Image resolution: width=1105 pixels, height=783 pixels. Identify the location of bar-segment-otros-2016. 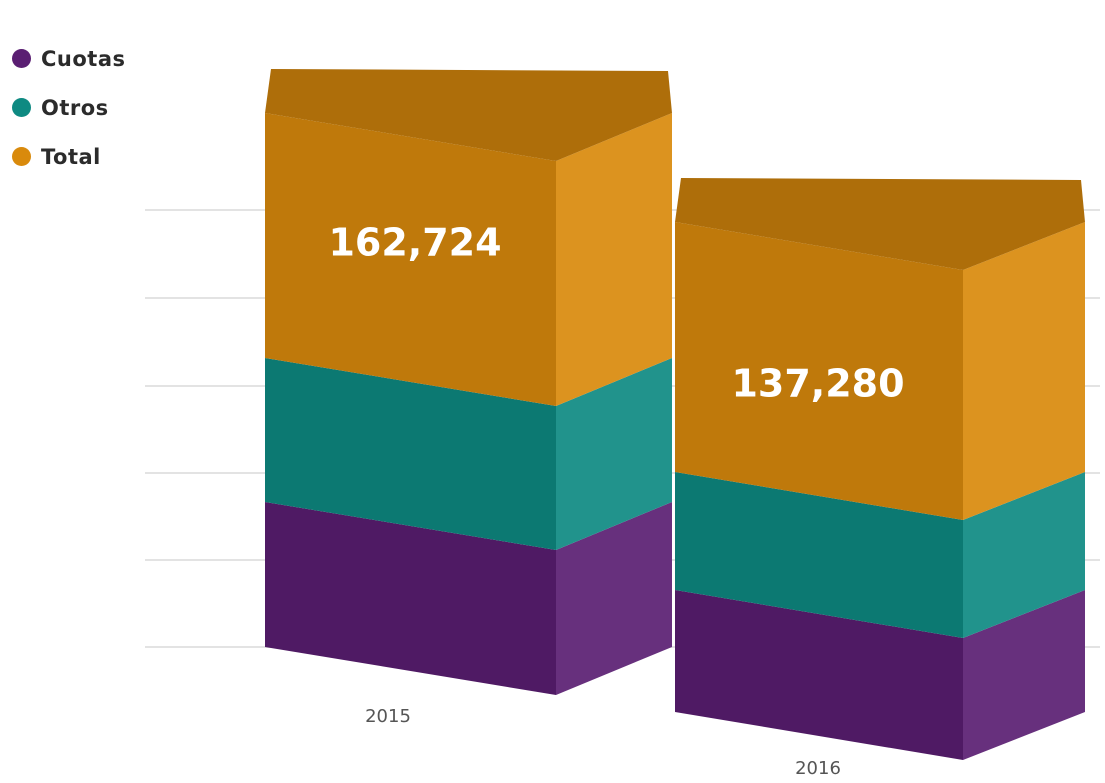
(880, 555).